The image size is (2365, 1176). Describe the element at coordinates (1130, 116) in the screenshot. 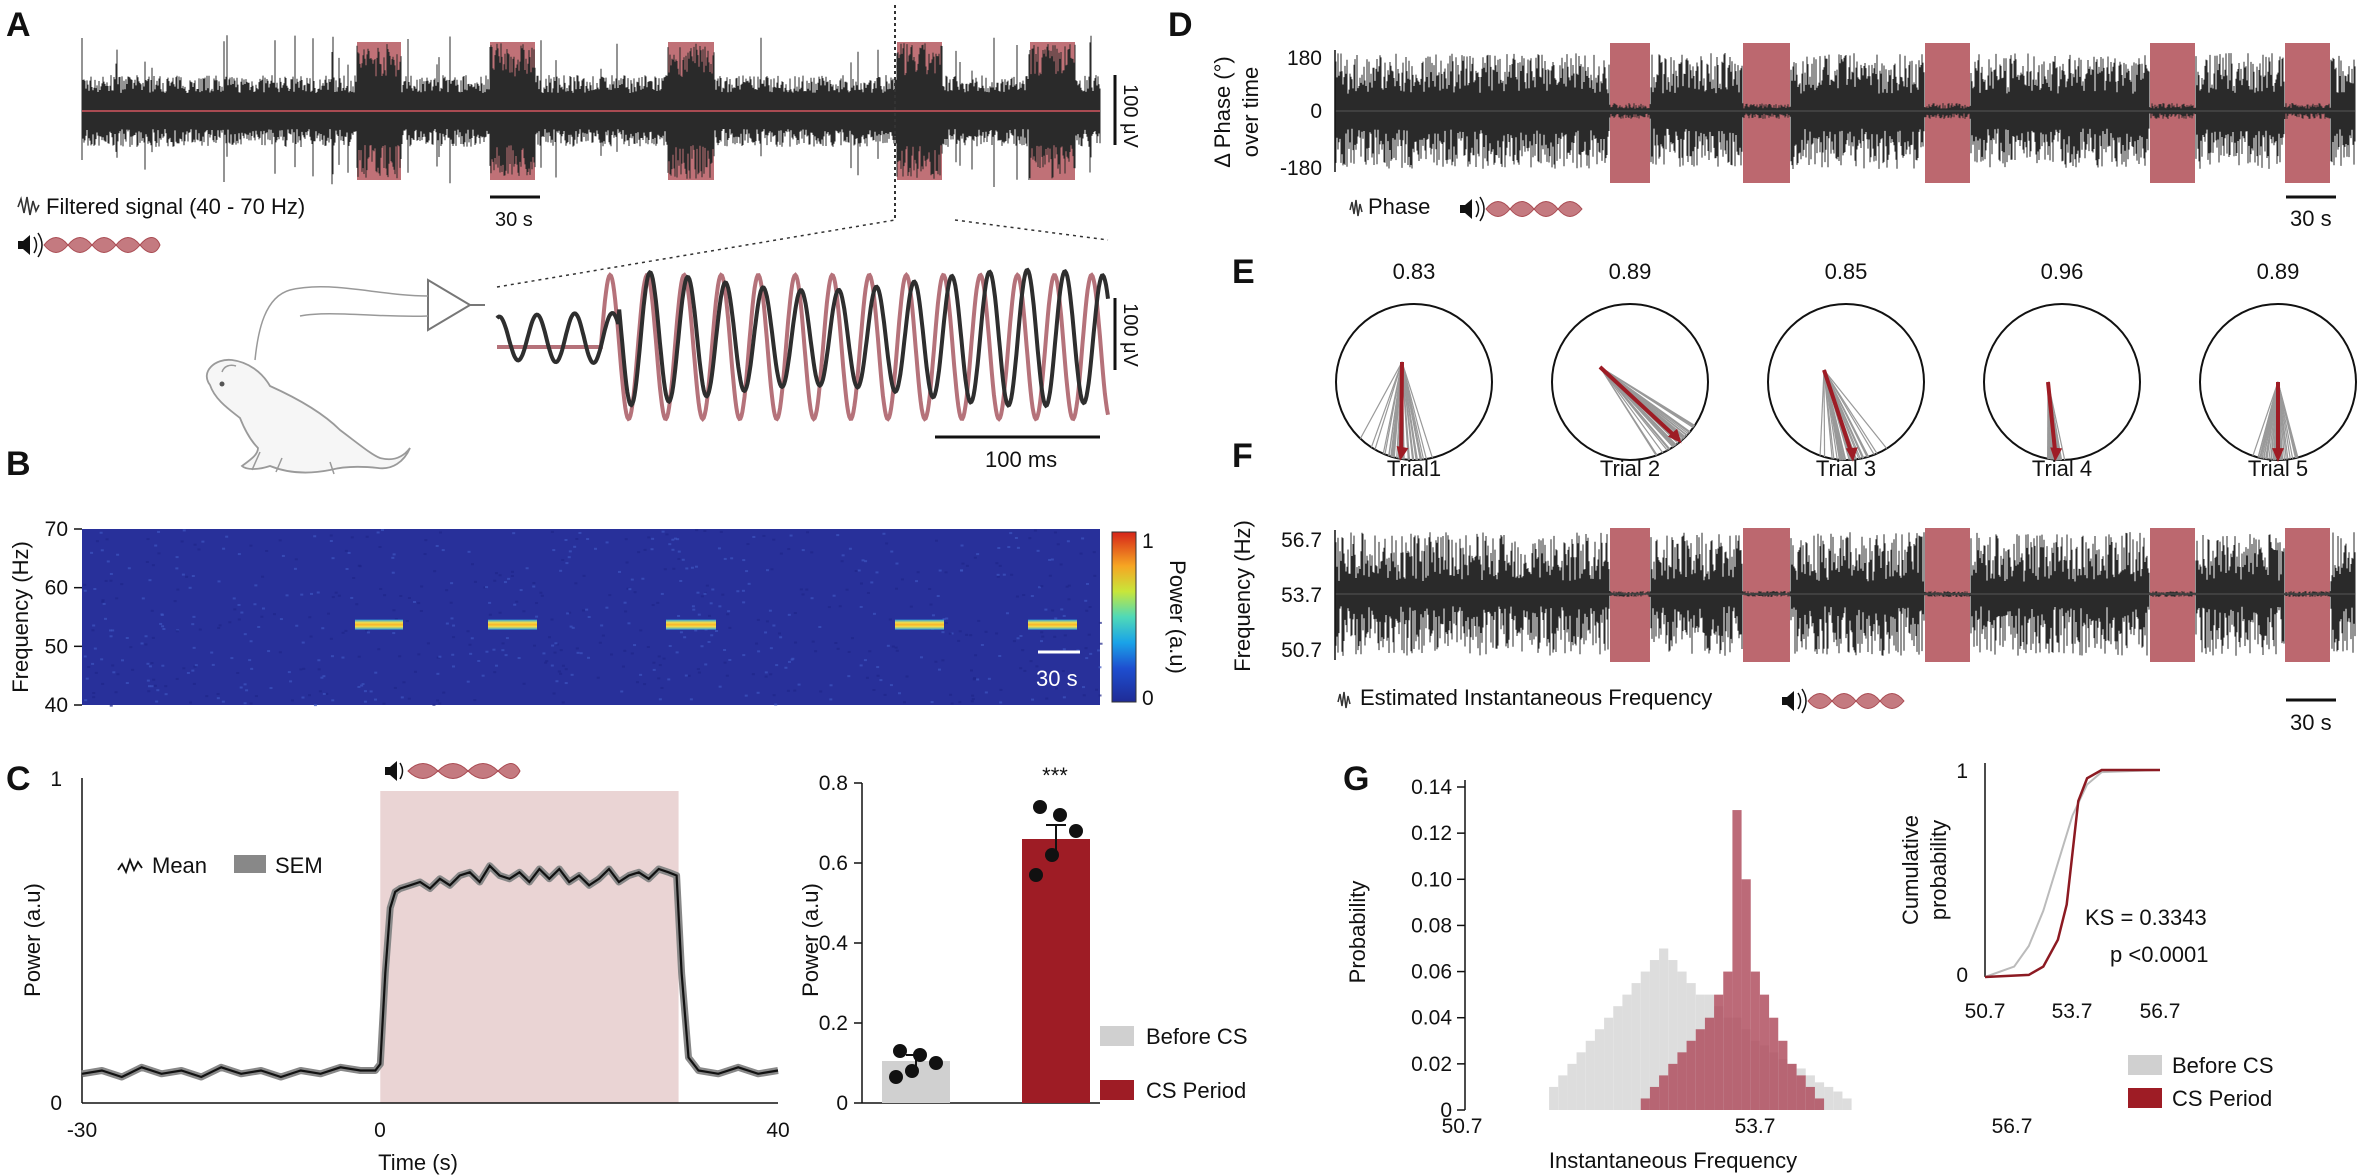

I see `panel-a-volt-scale-label: 100 μV` at that location.